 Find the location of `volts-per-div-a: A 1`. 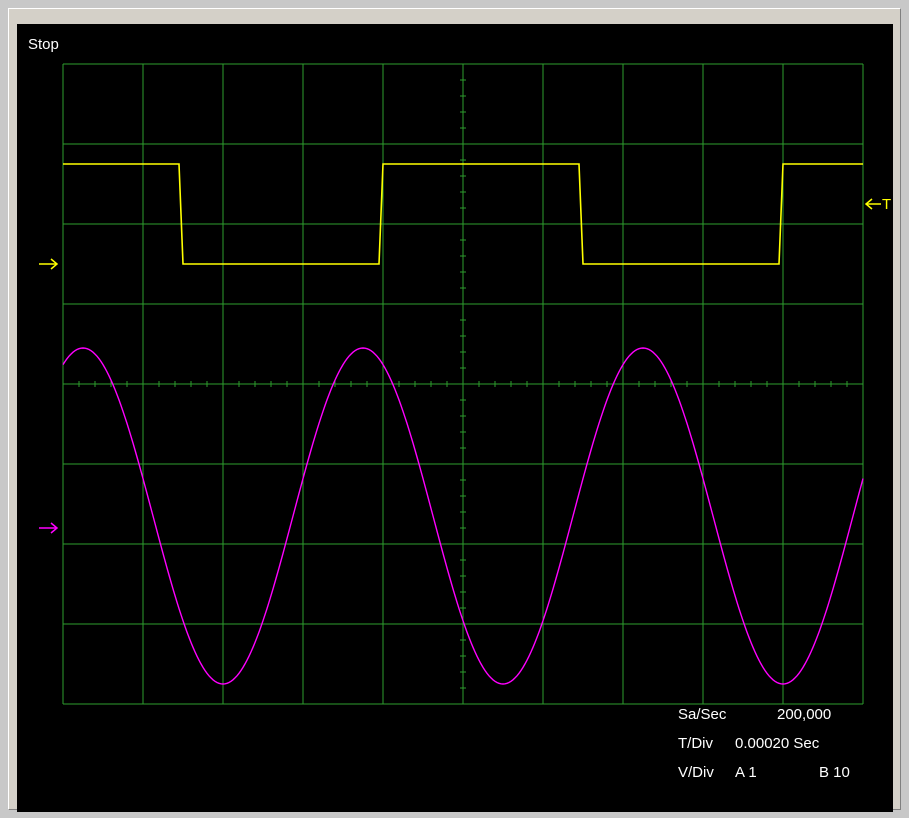

volts-per-div-a: A 1 is located at coordinates (746, 772).